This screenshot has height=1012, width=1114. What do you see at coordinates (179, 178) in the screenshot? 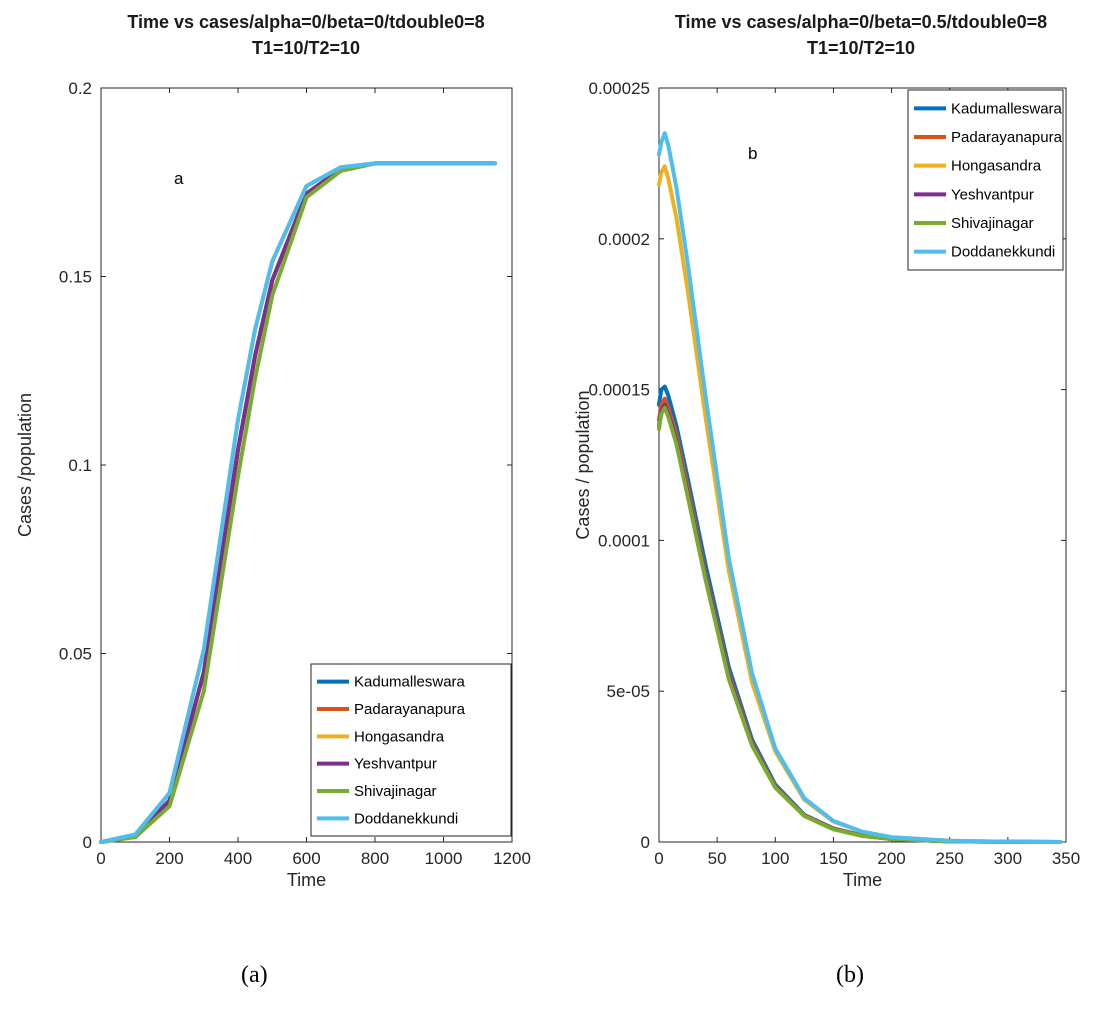
I see `panel-annotation: a` at bounding box center [179, 178].